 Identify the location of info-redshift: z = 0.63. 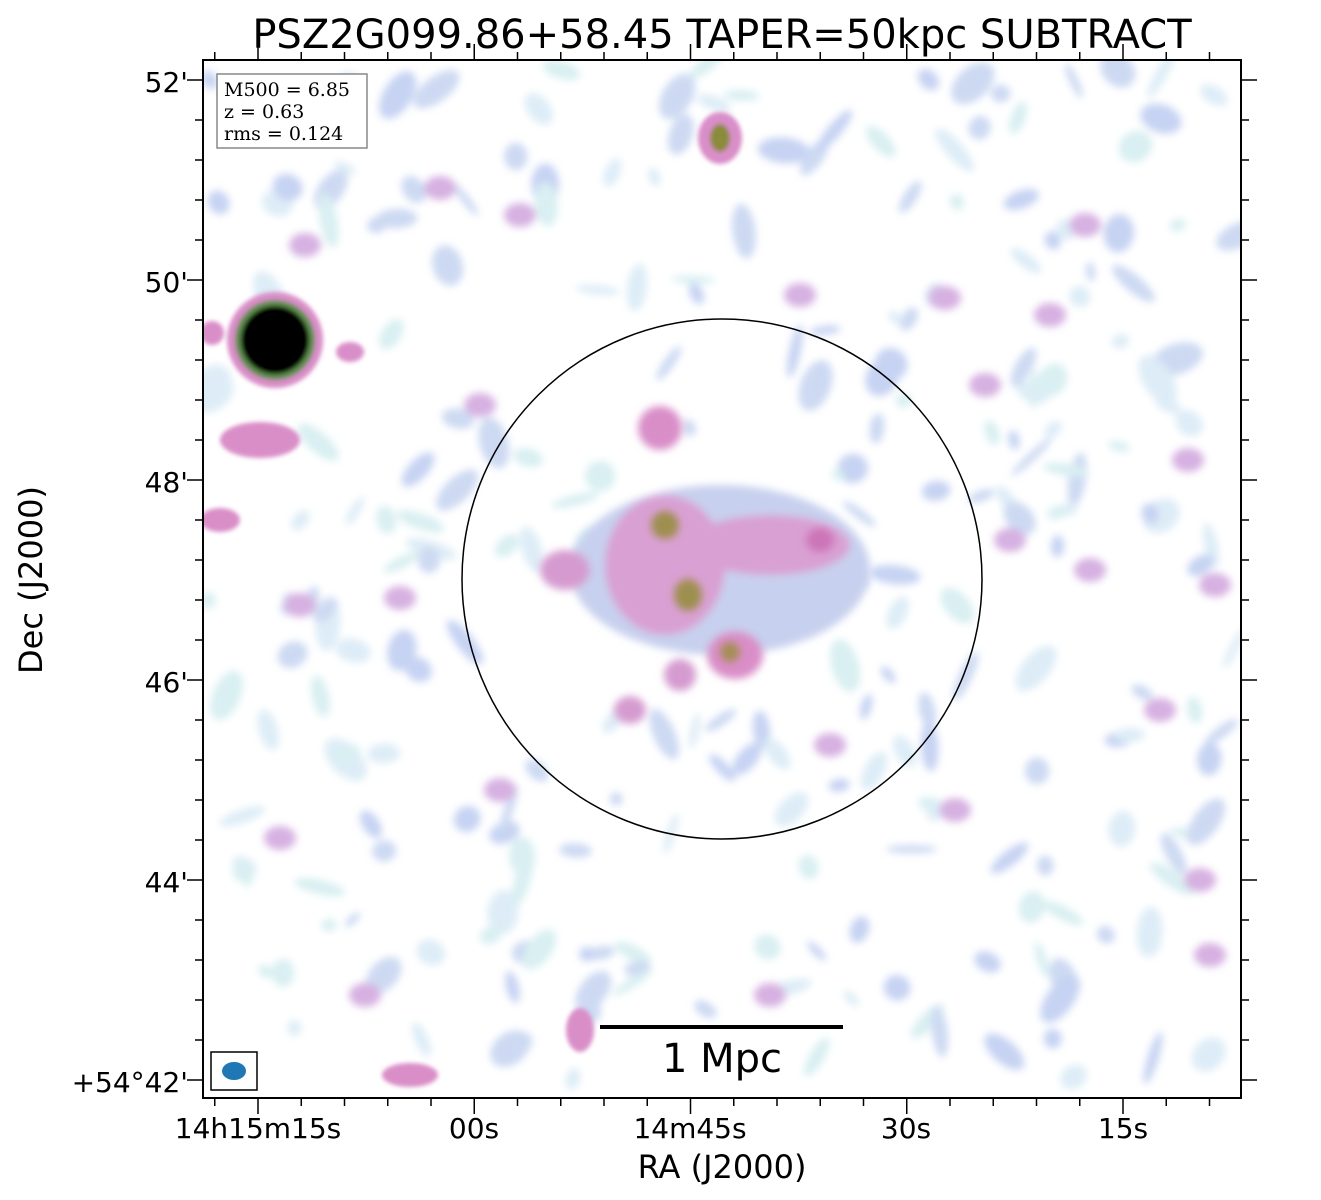
(264, 112).